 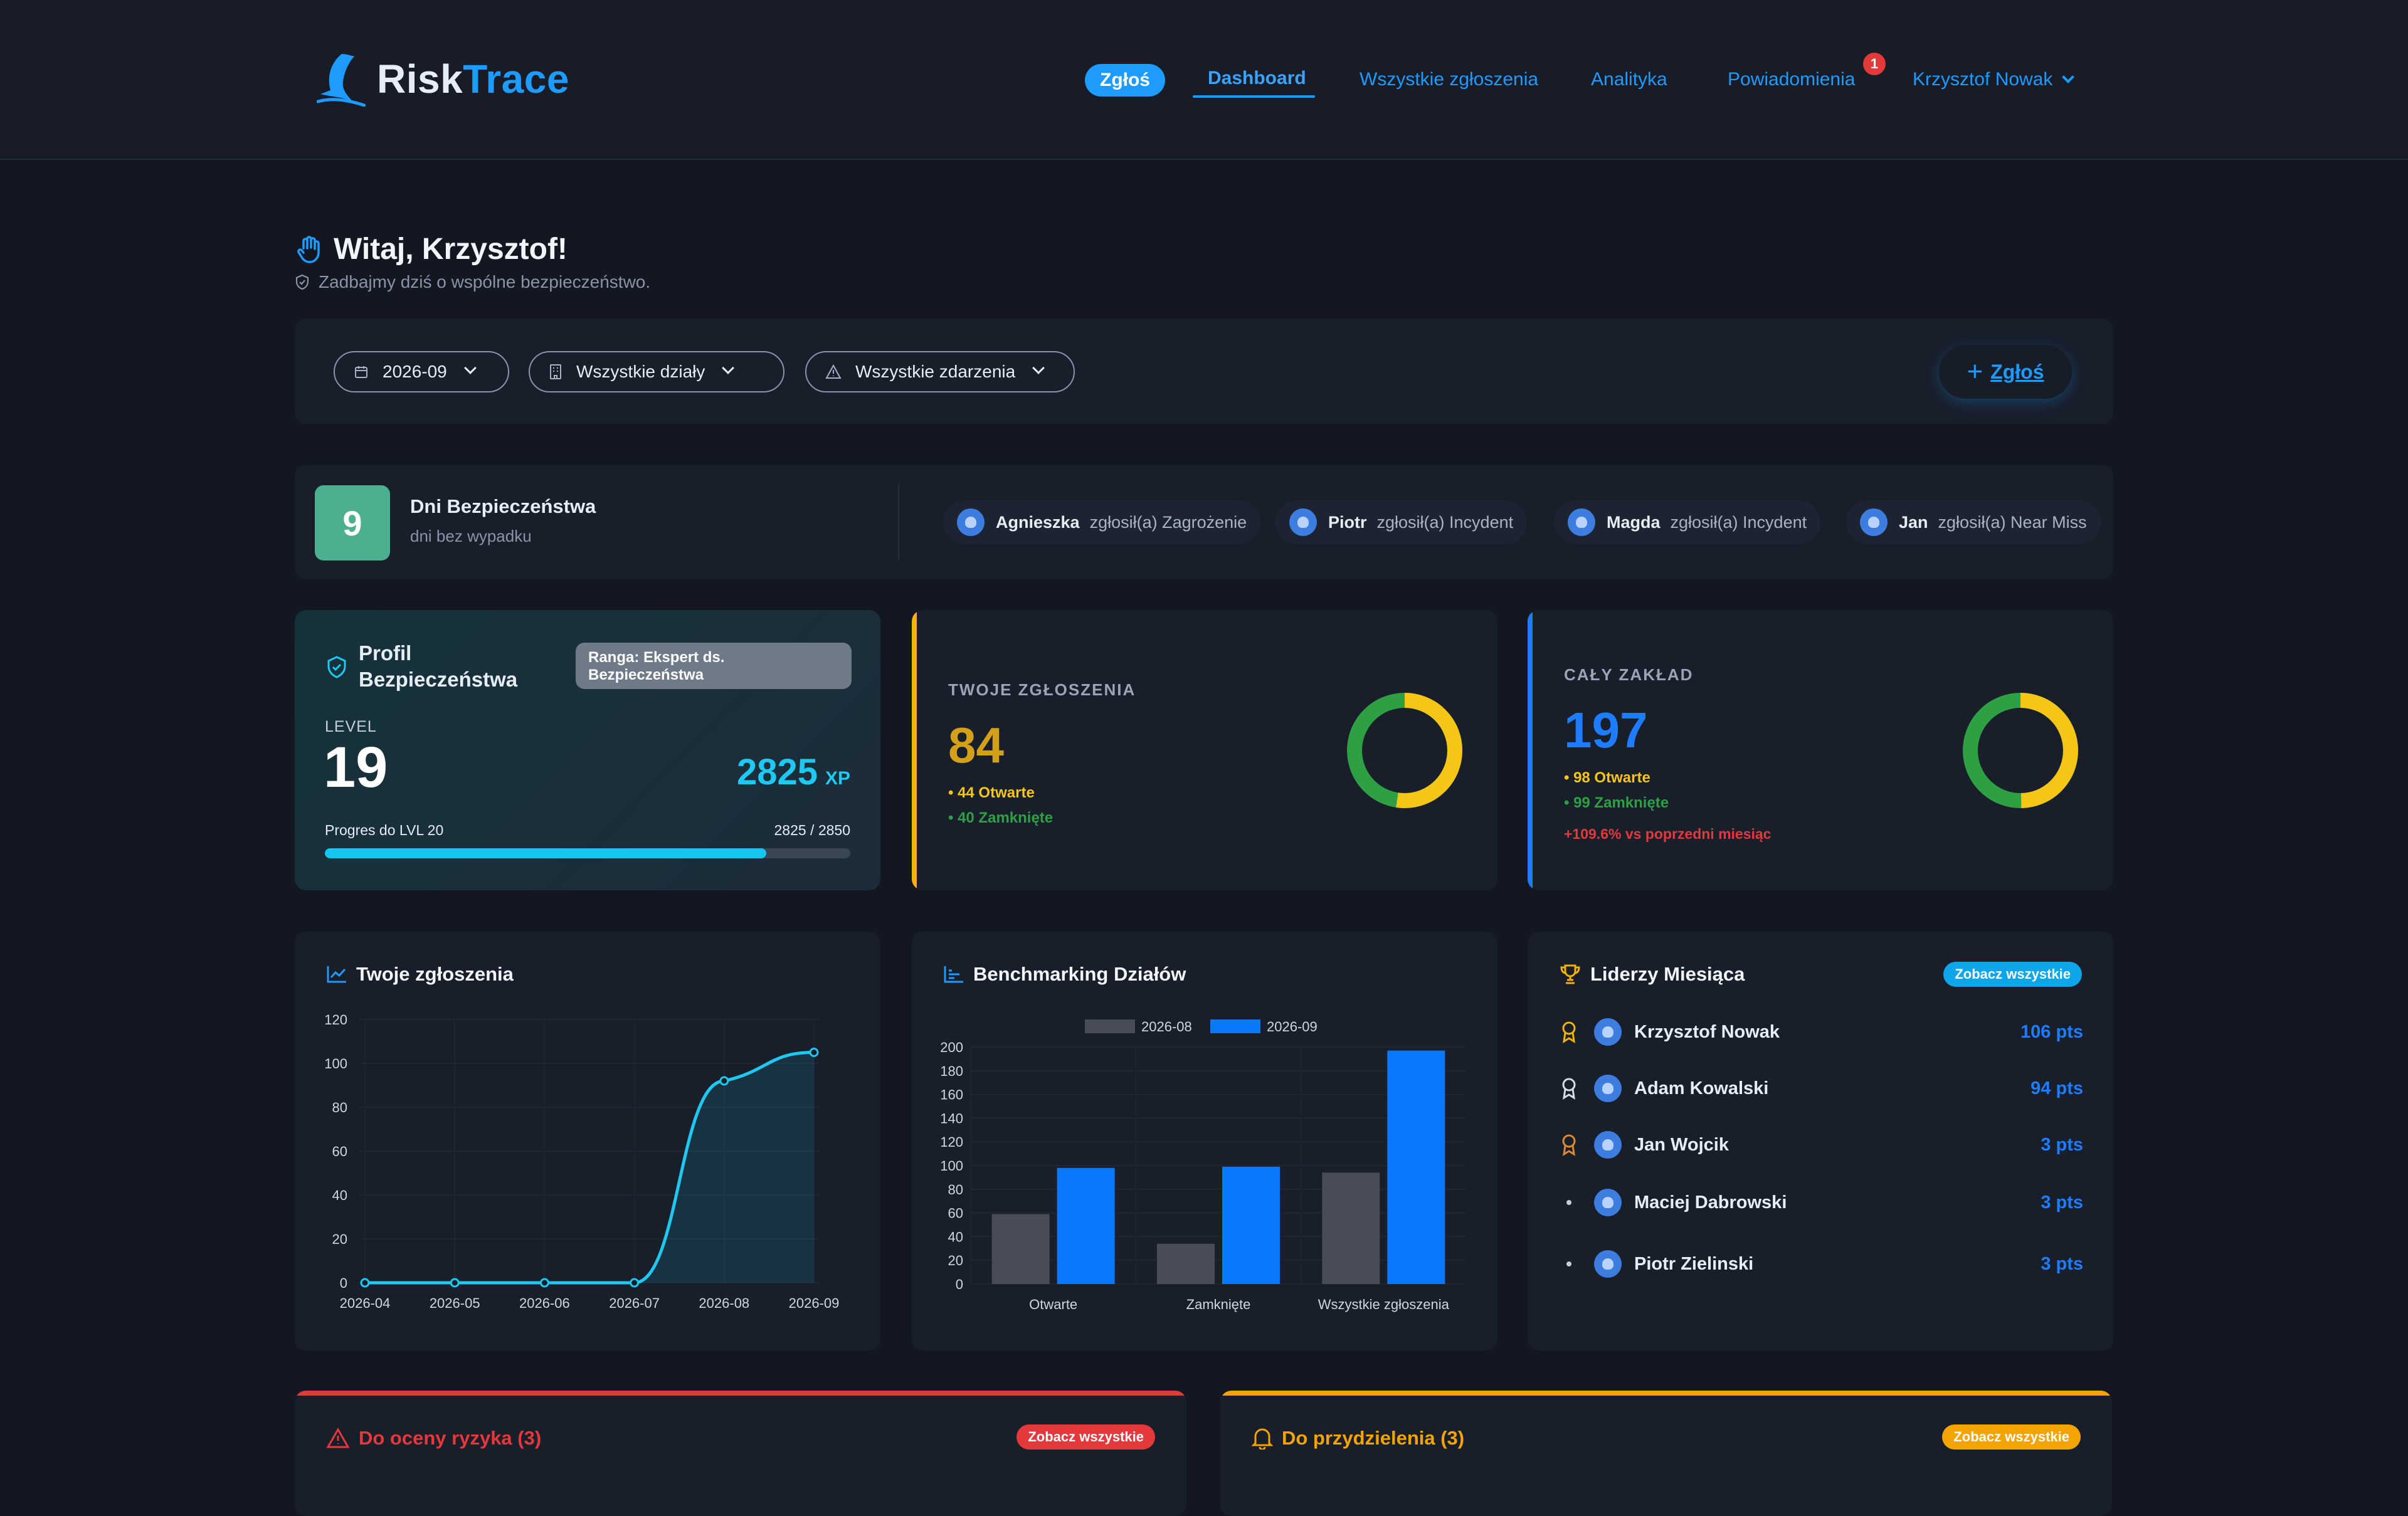 I want to click on event-type-filter: Wszystkie zdarzenia, so click(x=940, y=372).